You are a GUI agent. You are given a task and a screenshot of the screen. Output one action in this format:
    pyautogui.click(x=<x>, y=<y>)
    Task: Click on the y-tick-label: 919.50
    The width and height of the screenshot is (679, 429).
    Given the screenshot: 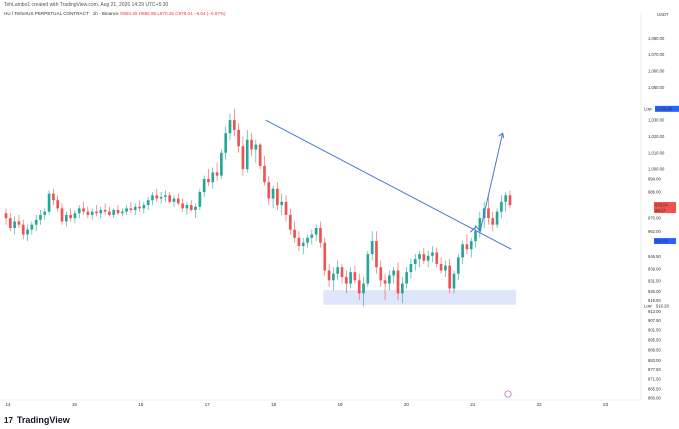 What is the action you would take?
    pyautogui.click(x=654, y=300)
    